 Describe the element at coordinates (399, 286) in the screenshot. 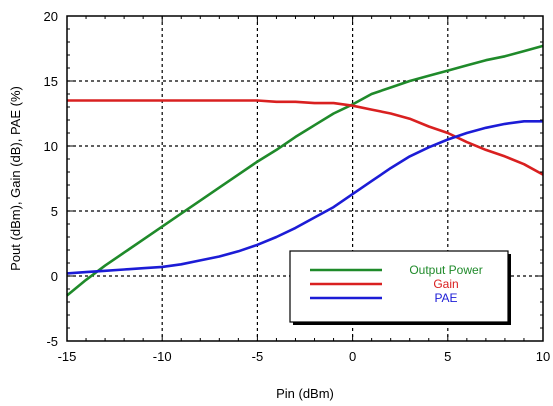

I see `legend-box` at that location.